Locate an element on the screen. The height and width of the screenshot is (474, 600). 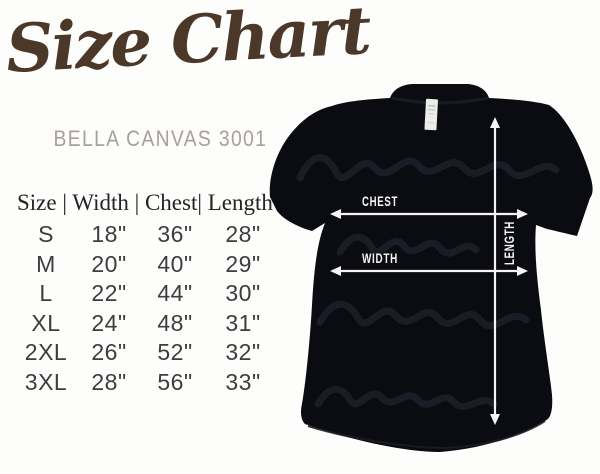
size-cell: XL is located at coordinates (46, 322).